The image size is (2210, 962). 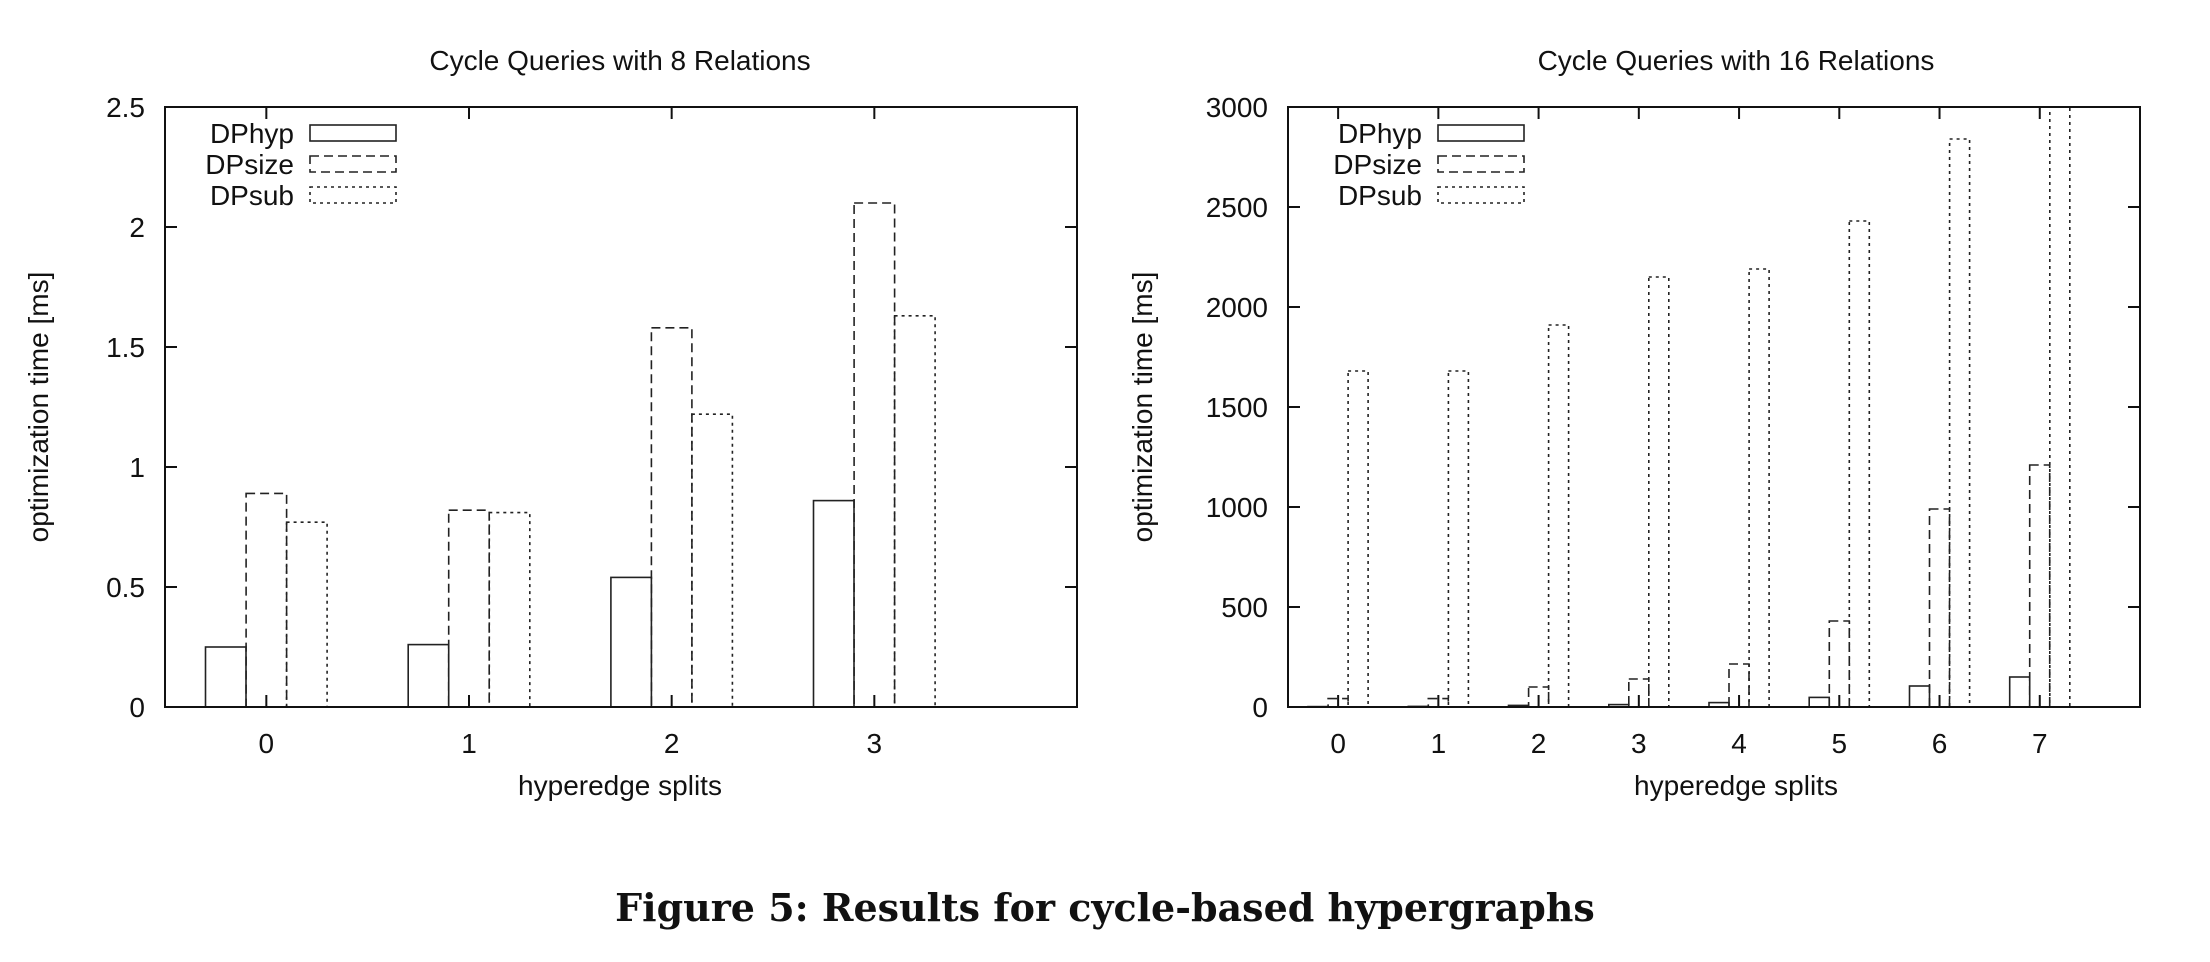 I want to click on x-axis-label-0: hyperedge splits, so click(x=620, y=785).